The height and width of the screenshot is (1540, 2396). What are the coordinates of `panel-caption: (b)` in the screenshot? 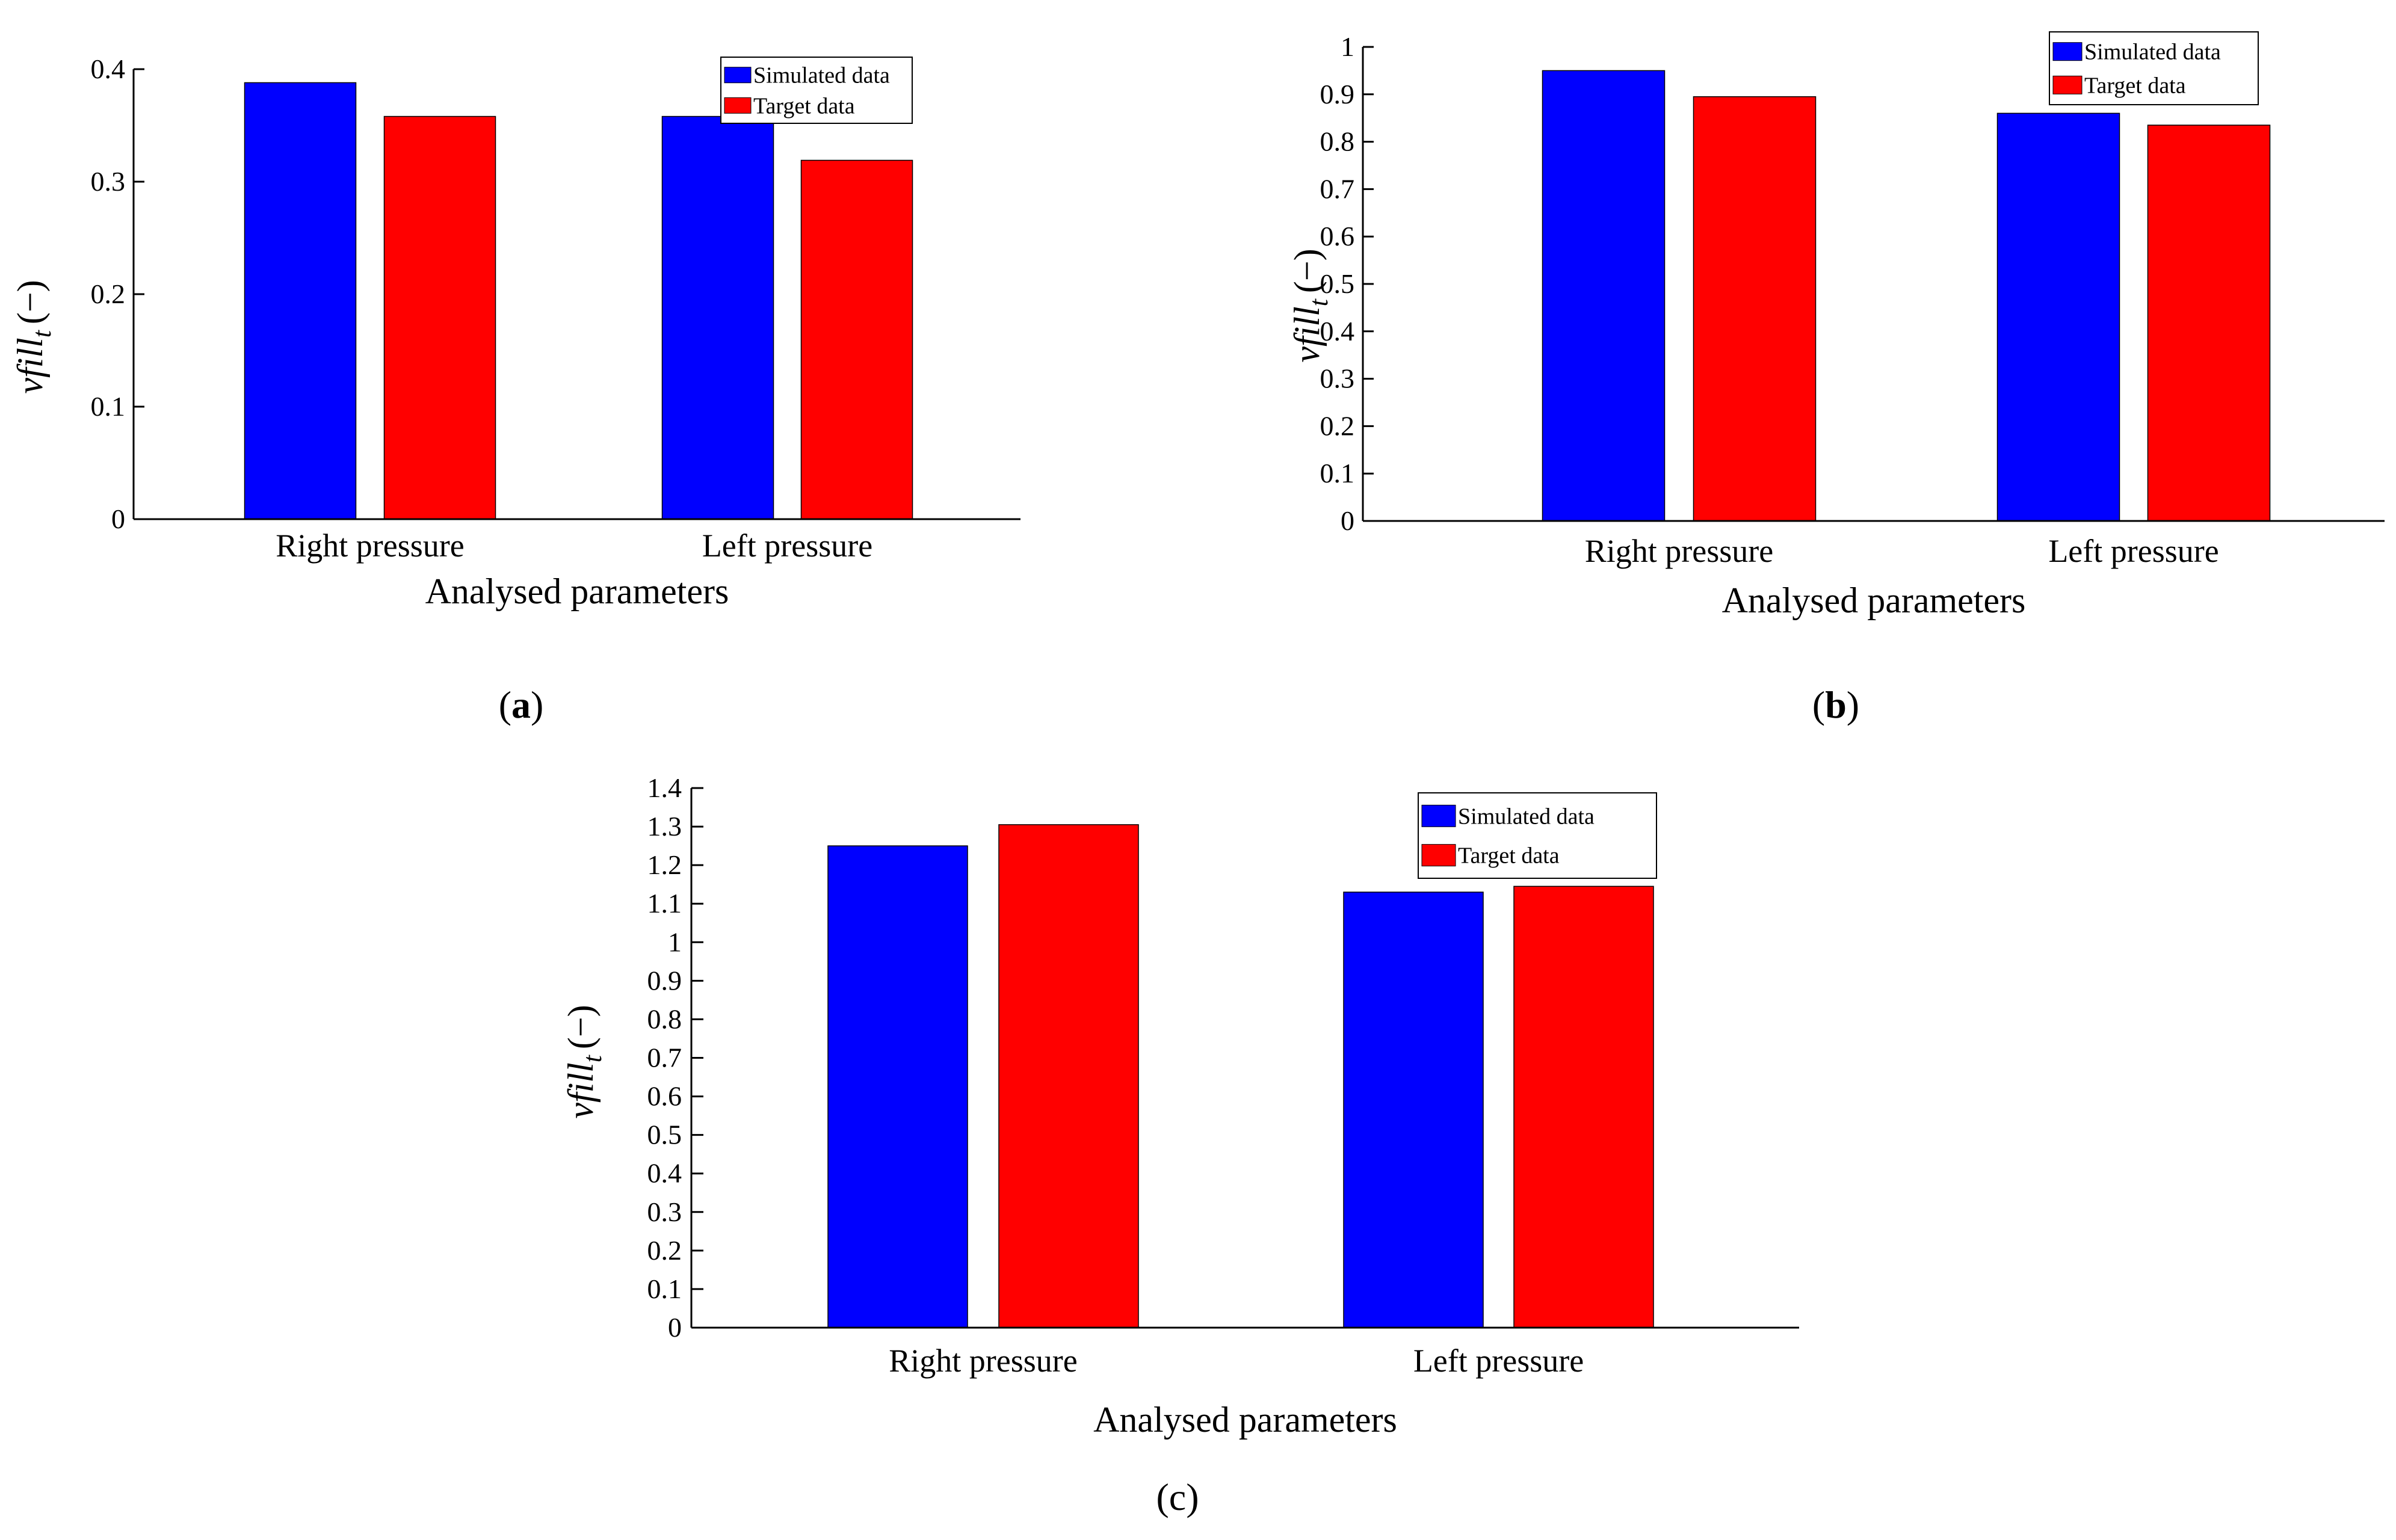 It's located at (1835, 704).